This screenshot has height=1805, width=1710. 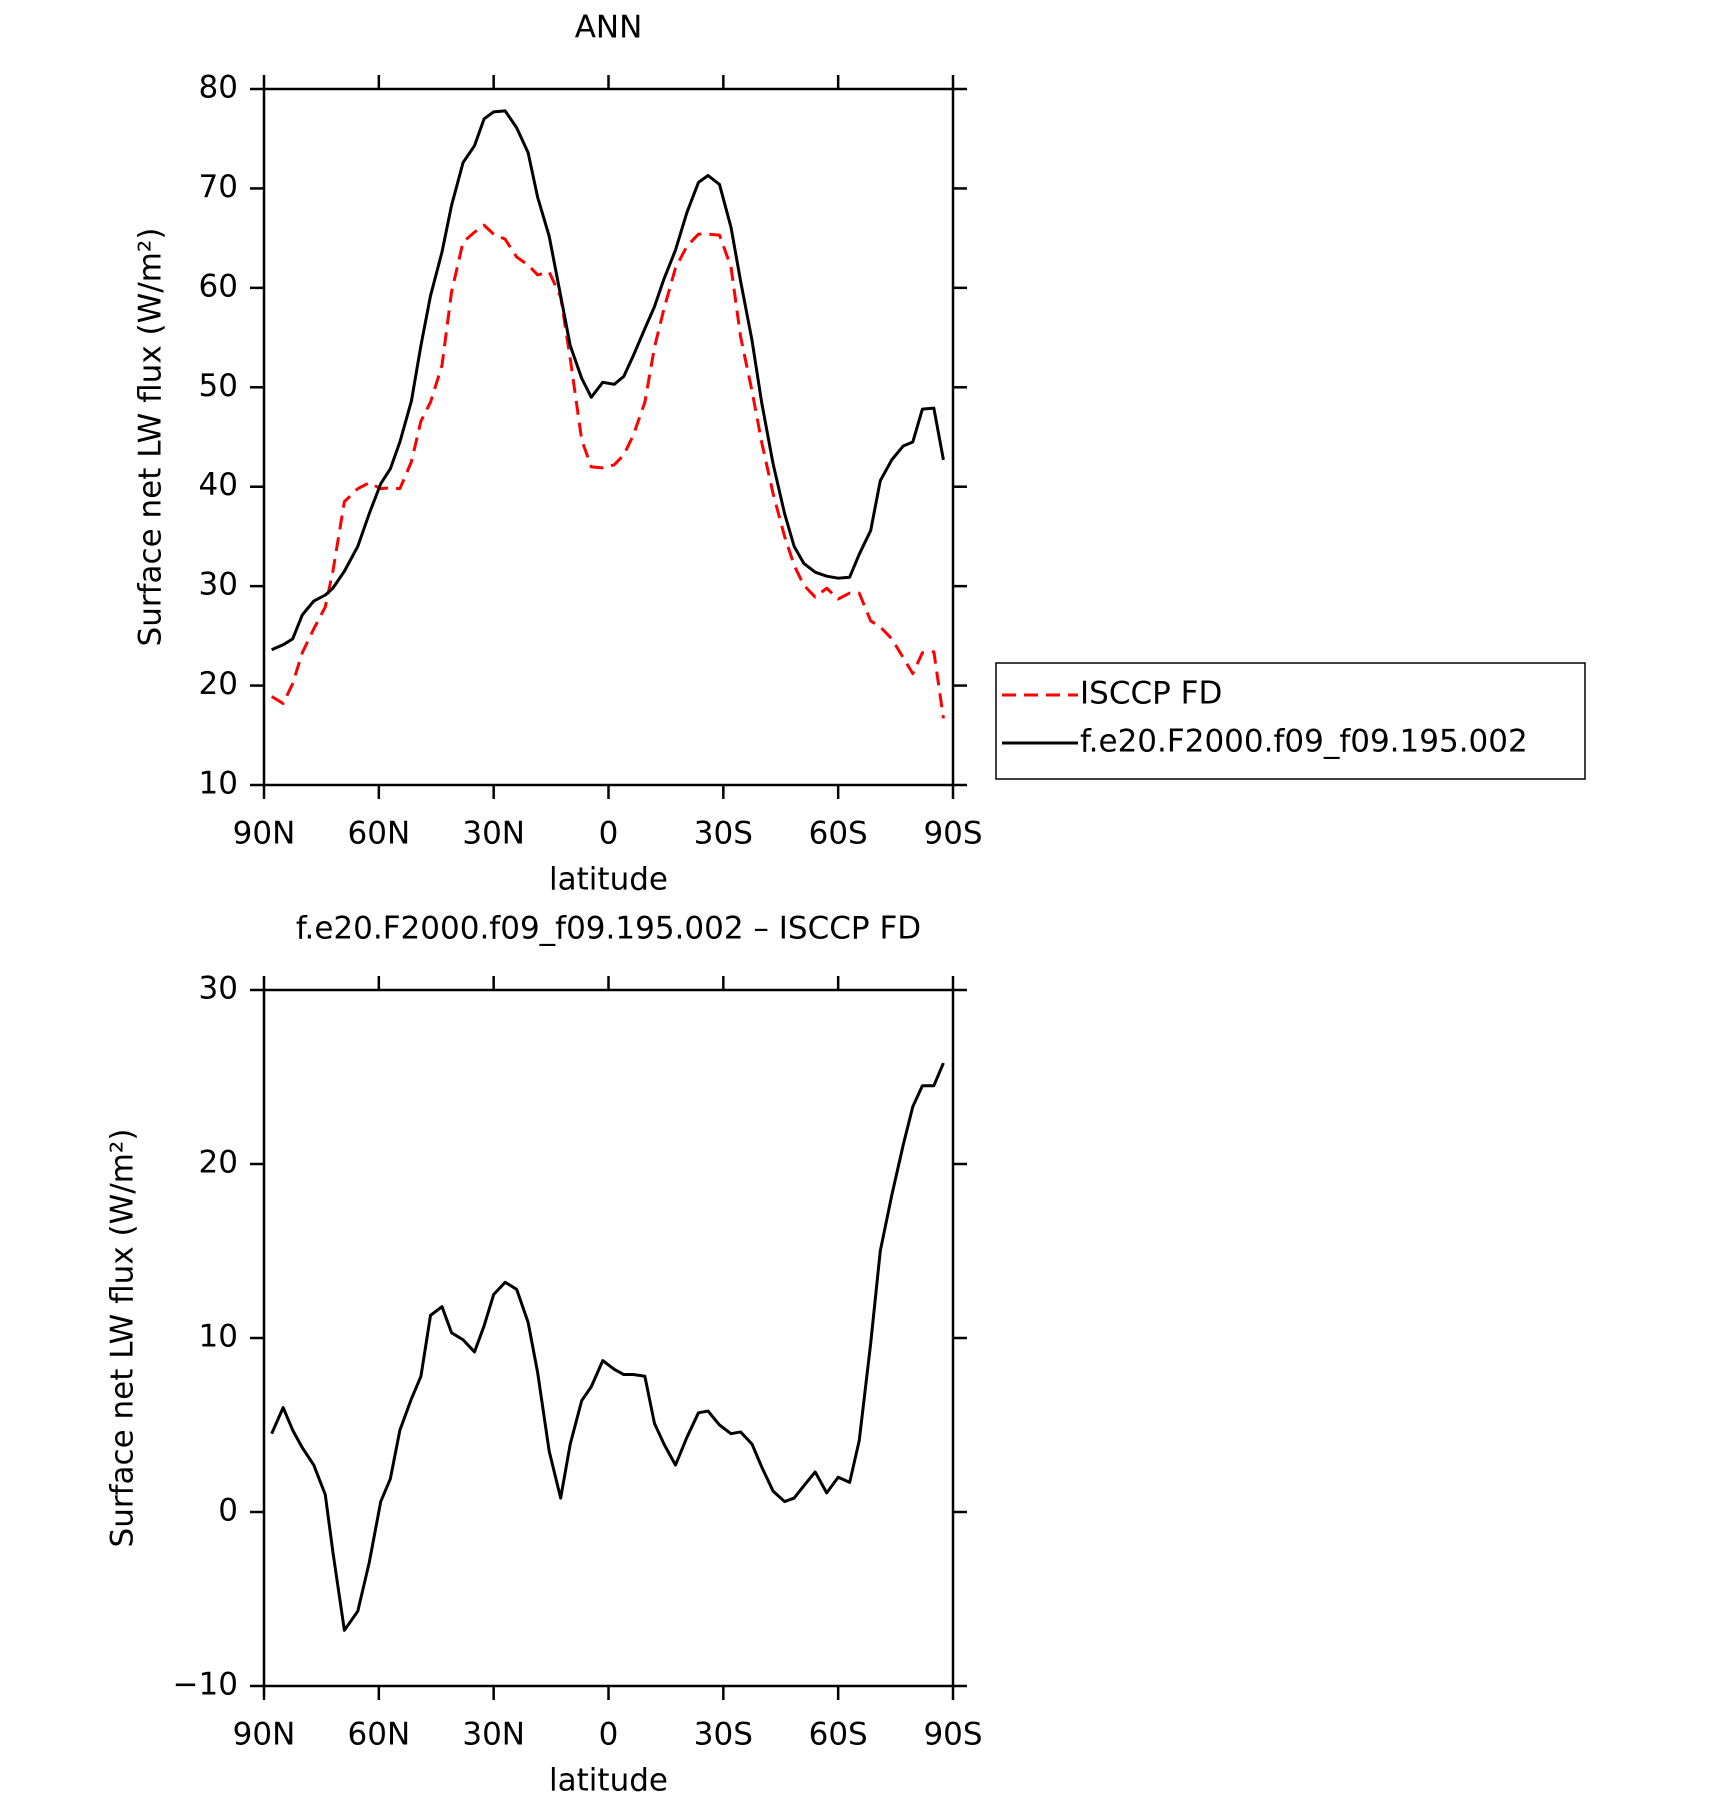 What do you see at coordinates (218, 187) in the screenshot?
I see `y-tick-label: 70` at bounding box center [218, 187].